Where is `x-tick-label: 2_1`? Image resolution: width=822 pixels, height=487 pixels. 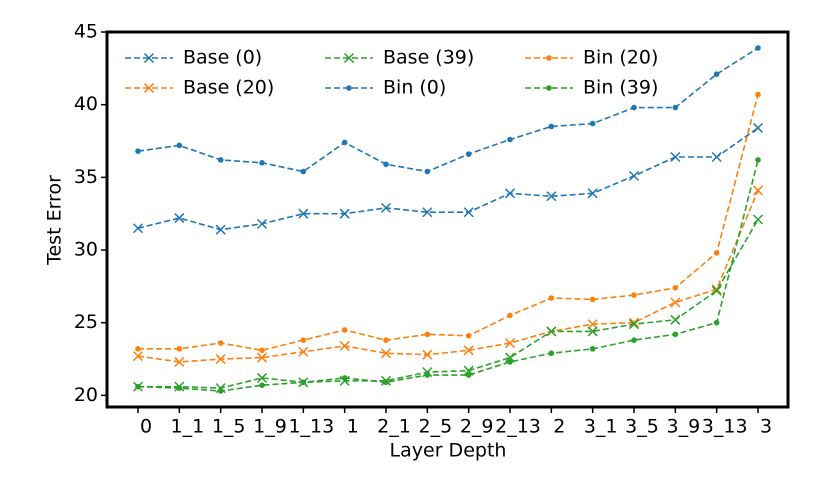 x-tick-label: 2_1 is located at coordinates (394, 427).